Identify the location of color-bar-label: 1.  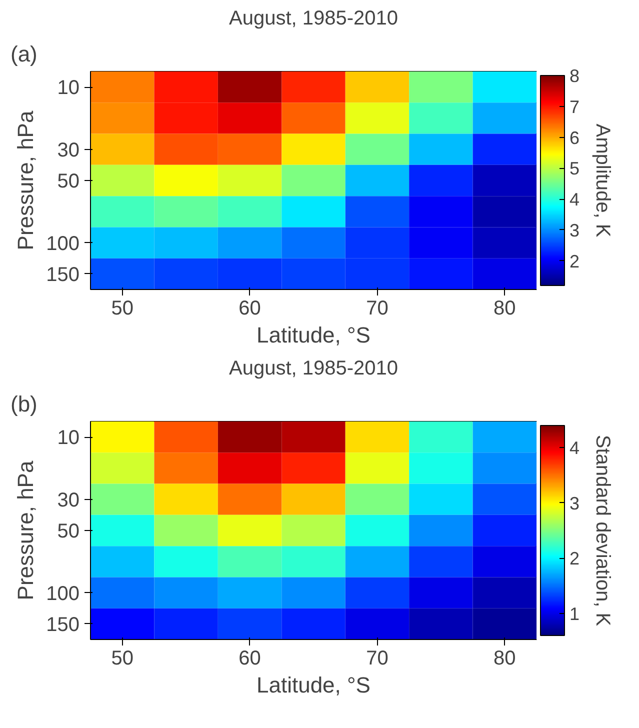
(575, 614).